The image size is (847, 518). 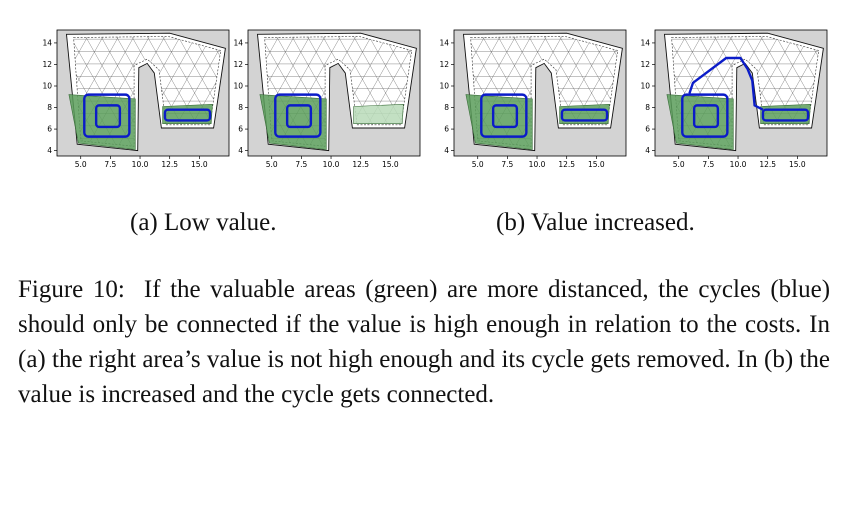 I want to click on plot-panel-1: 5.0 7.5 10.0 12.5 15.0 4 6 8 10 12 14, so click(x=133, y=106).